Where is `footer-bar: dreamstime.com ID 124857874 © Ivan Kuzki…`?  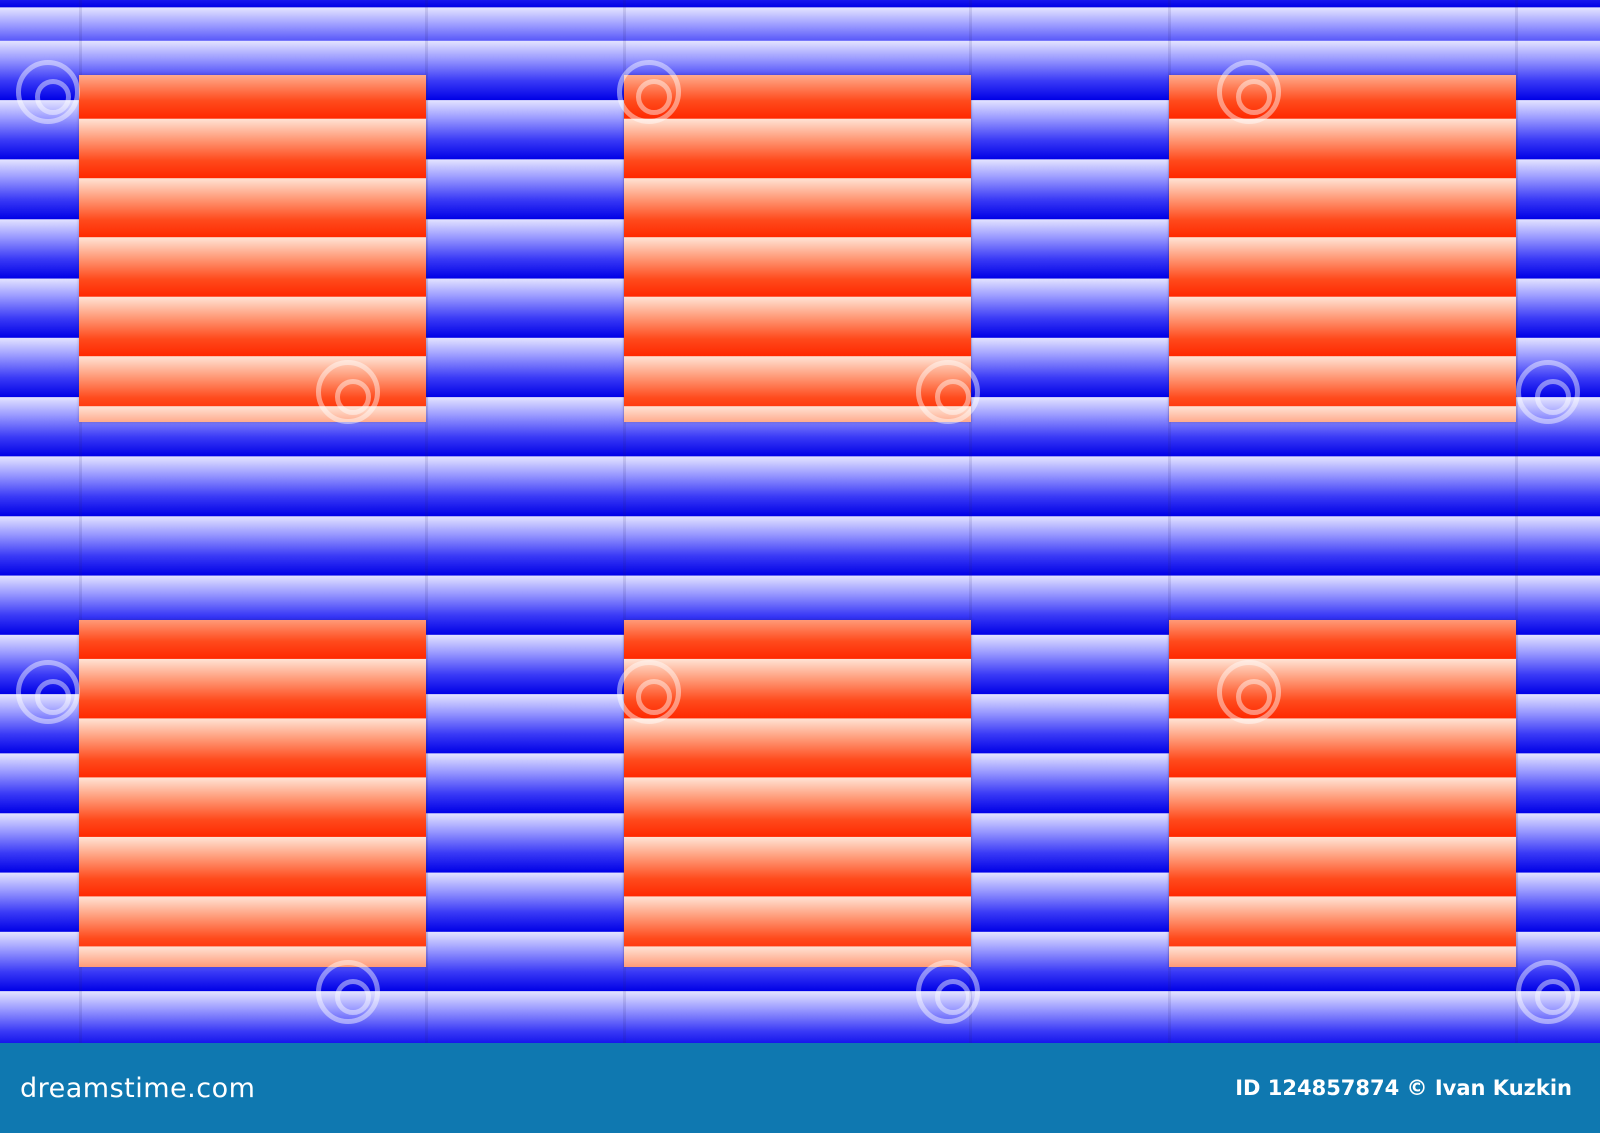
footer-bar: dreamstime.com ID 124857874 © Ivan Kuzki… is located at coordinates (800, 1088).